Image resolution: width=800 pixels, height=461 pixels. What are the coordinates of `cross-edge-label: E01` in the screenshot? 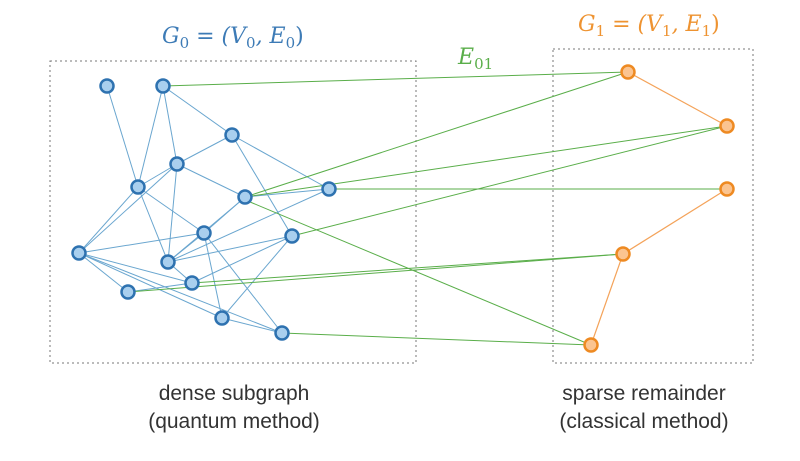 It's located at (475, 59).